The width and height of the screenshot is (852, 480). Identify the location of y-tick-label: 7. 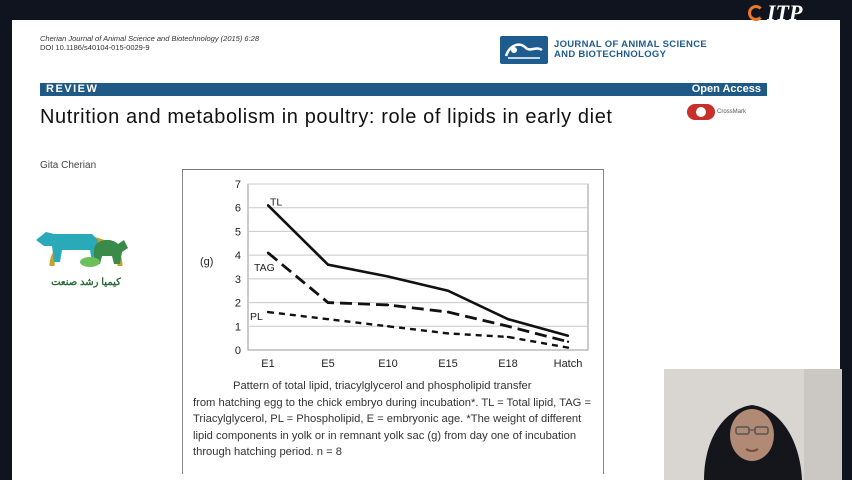
(238, 185).